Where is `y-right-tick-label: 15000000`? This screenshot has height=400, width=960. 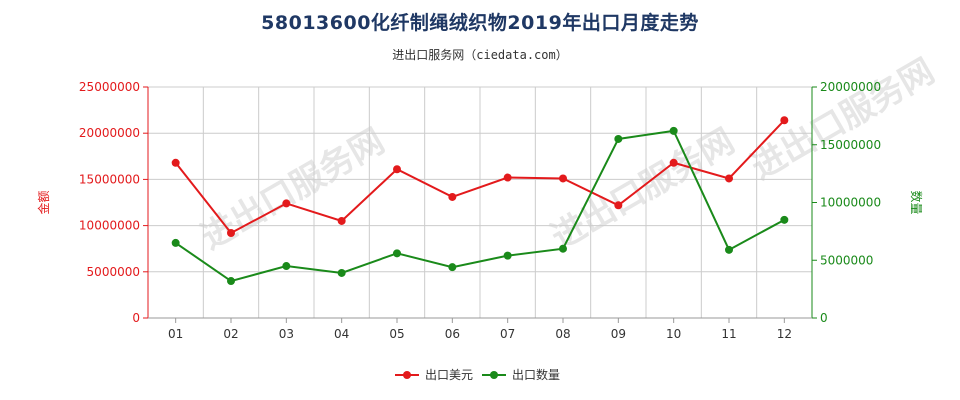 y-right-tick-label: 15000000 is located at coordinates (850, 145).